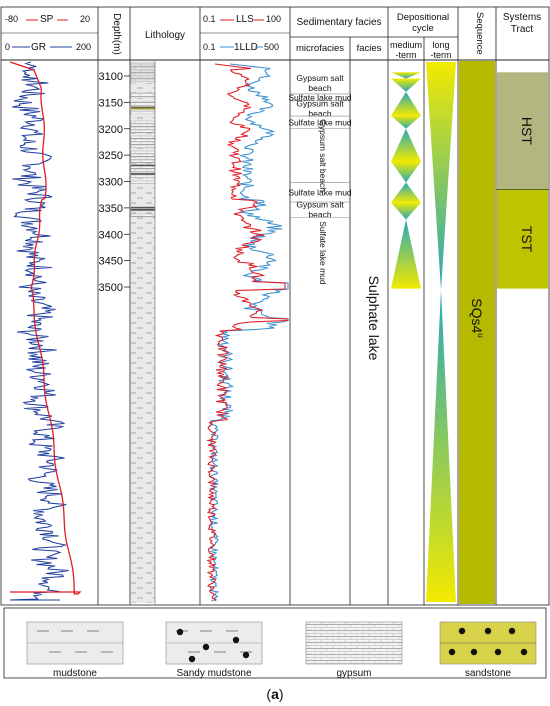 The width and height of the screenshot is (550, 706). What do you see at coordinates (214, 650) in the screenshot?
I see `legend-item: Sandy mudstone` at bounding box center [214, 650].